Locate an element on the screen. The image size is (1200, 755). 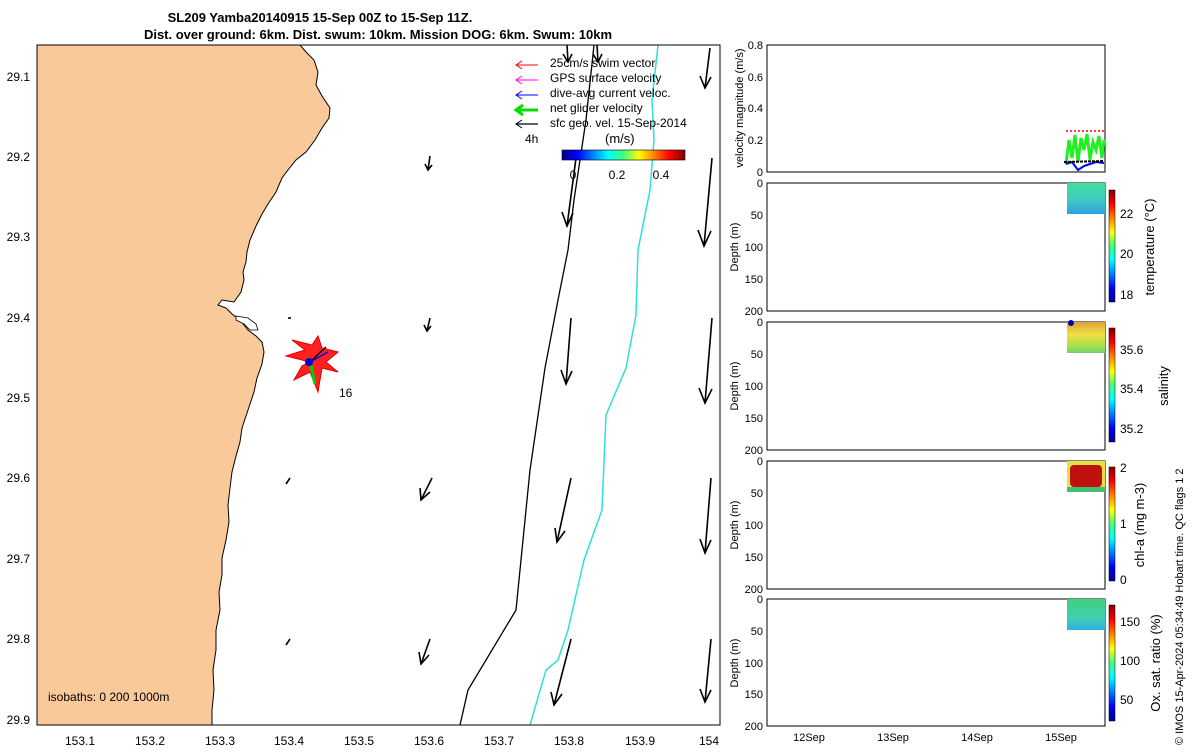
v-tick: 0 is located at coordinates (760, 173).